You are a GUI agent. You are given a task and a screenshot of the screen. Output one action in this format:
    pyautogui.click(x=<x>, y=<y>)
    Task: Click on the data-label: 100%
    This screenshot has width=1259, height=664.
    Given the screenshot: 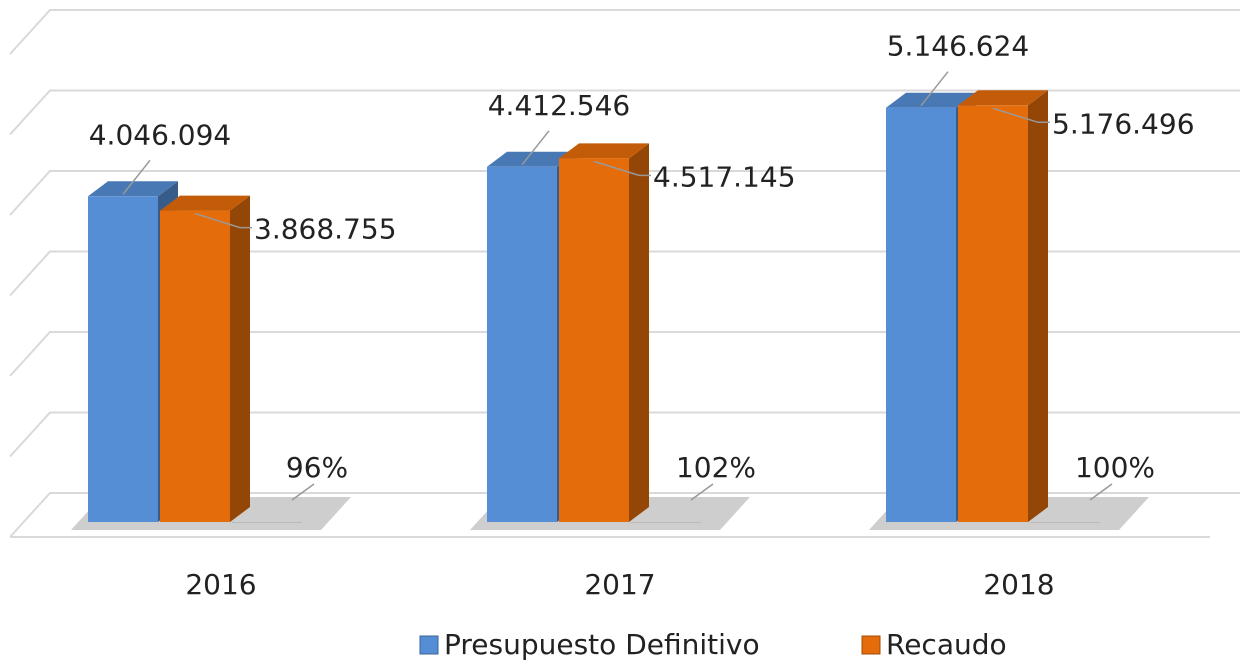 What is the action you would take?
    pyautogui.click(x=1115, y=467)
    